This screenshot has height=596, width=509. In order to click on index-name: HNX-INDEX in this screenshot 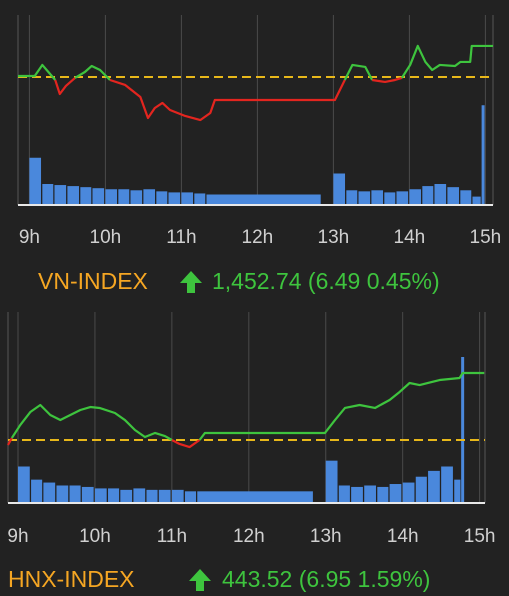, I will do `click(71, 579)`.